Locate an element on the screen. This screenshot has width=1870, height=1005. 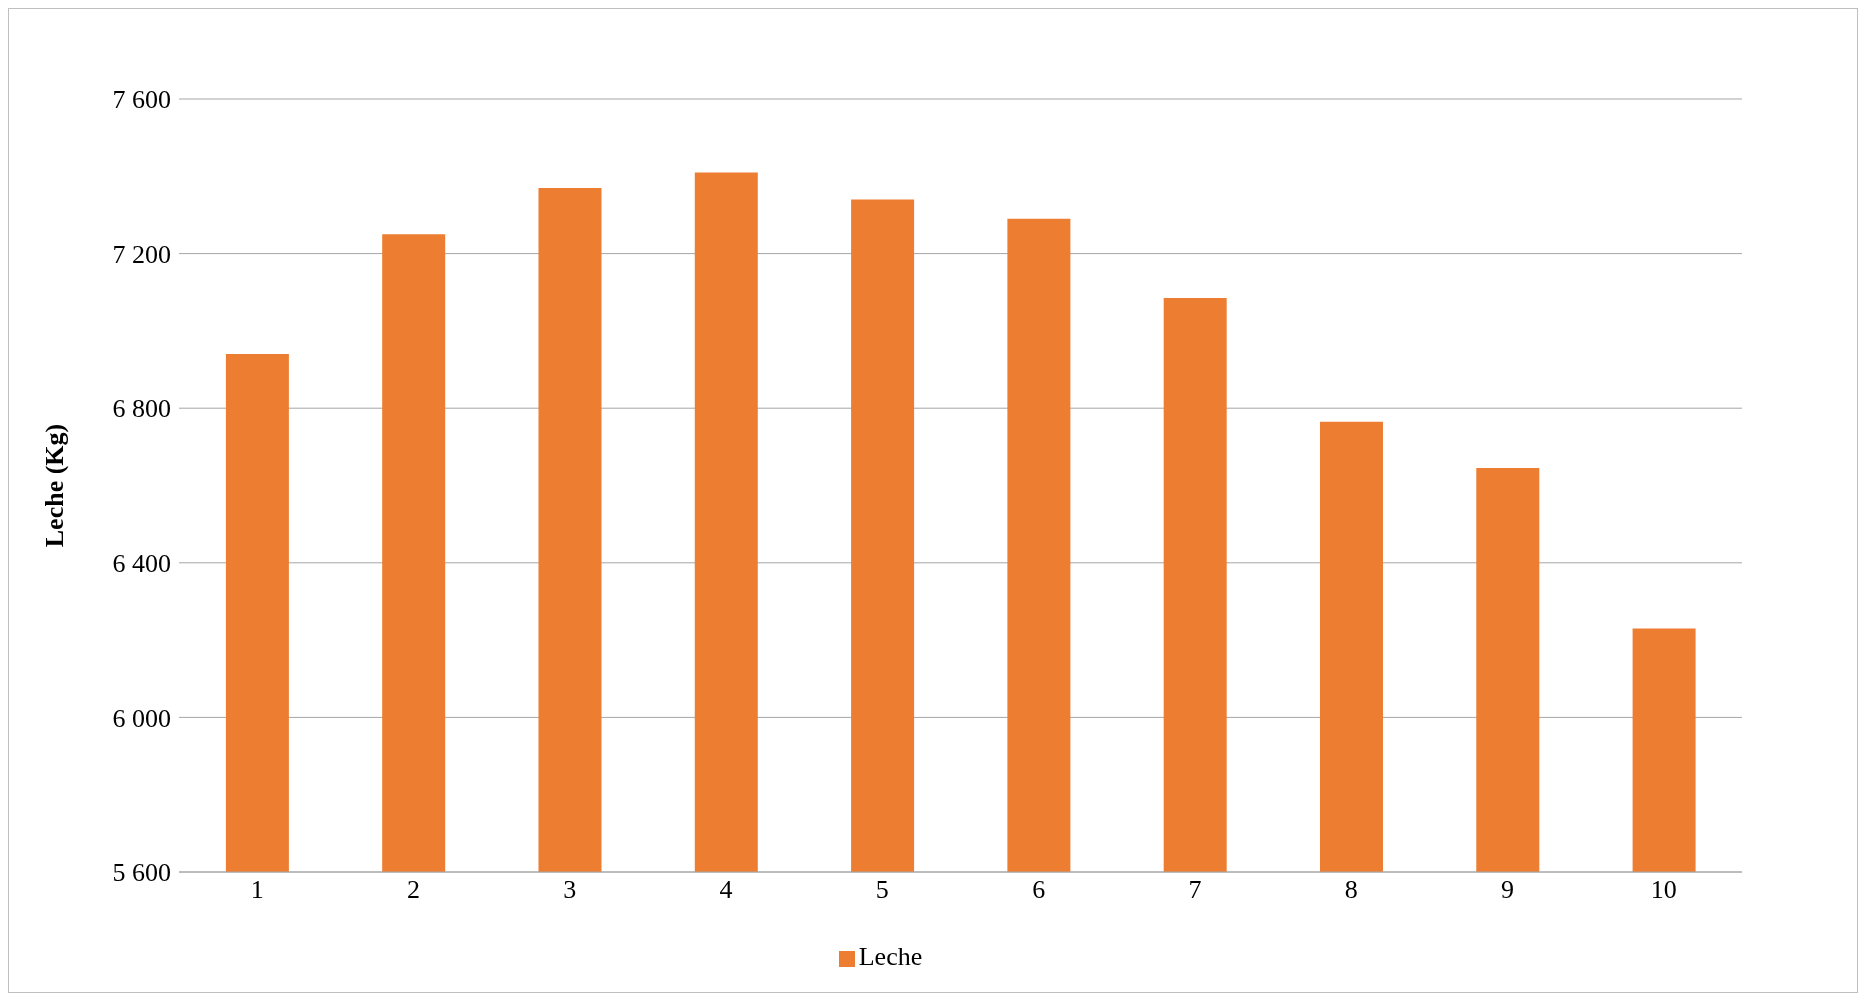
x-tick-label: 7 is located at coordinates (1195, 890).